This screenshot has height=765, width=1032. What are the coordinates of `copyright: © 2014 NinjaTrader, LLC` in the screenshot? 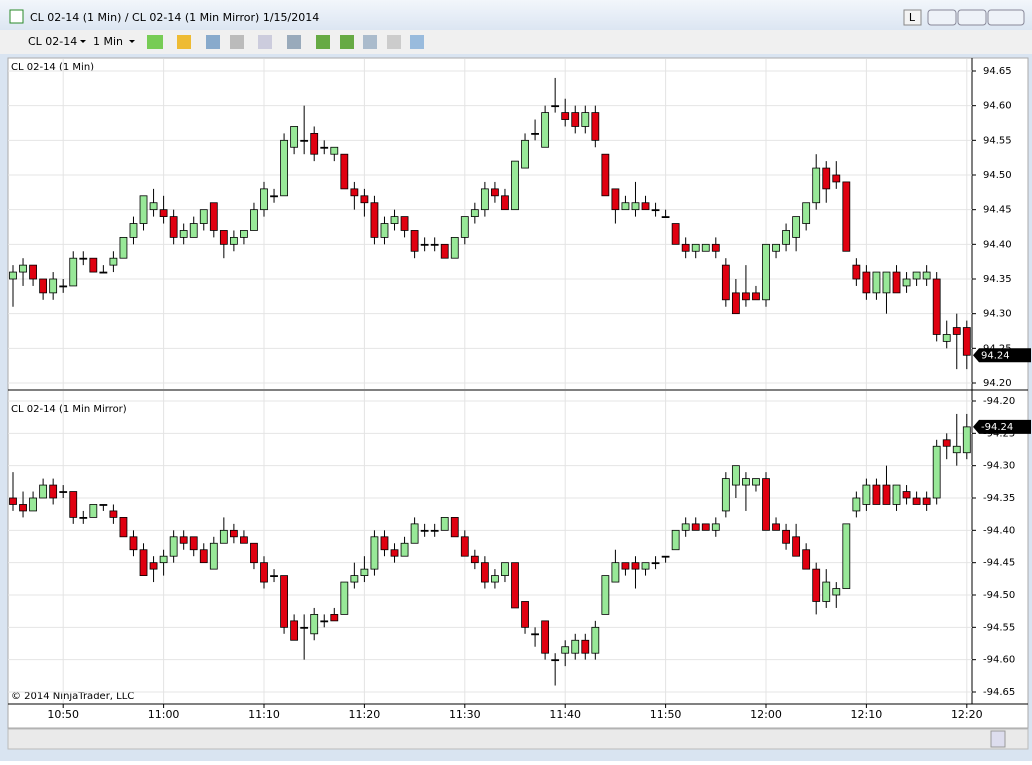 It's located at (72, 696).